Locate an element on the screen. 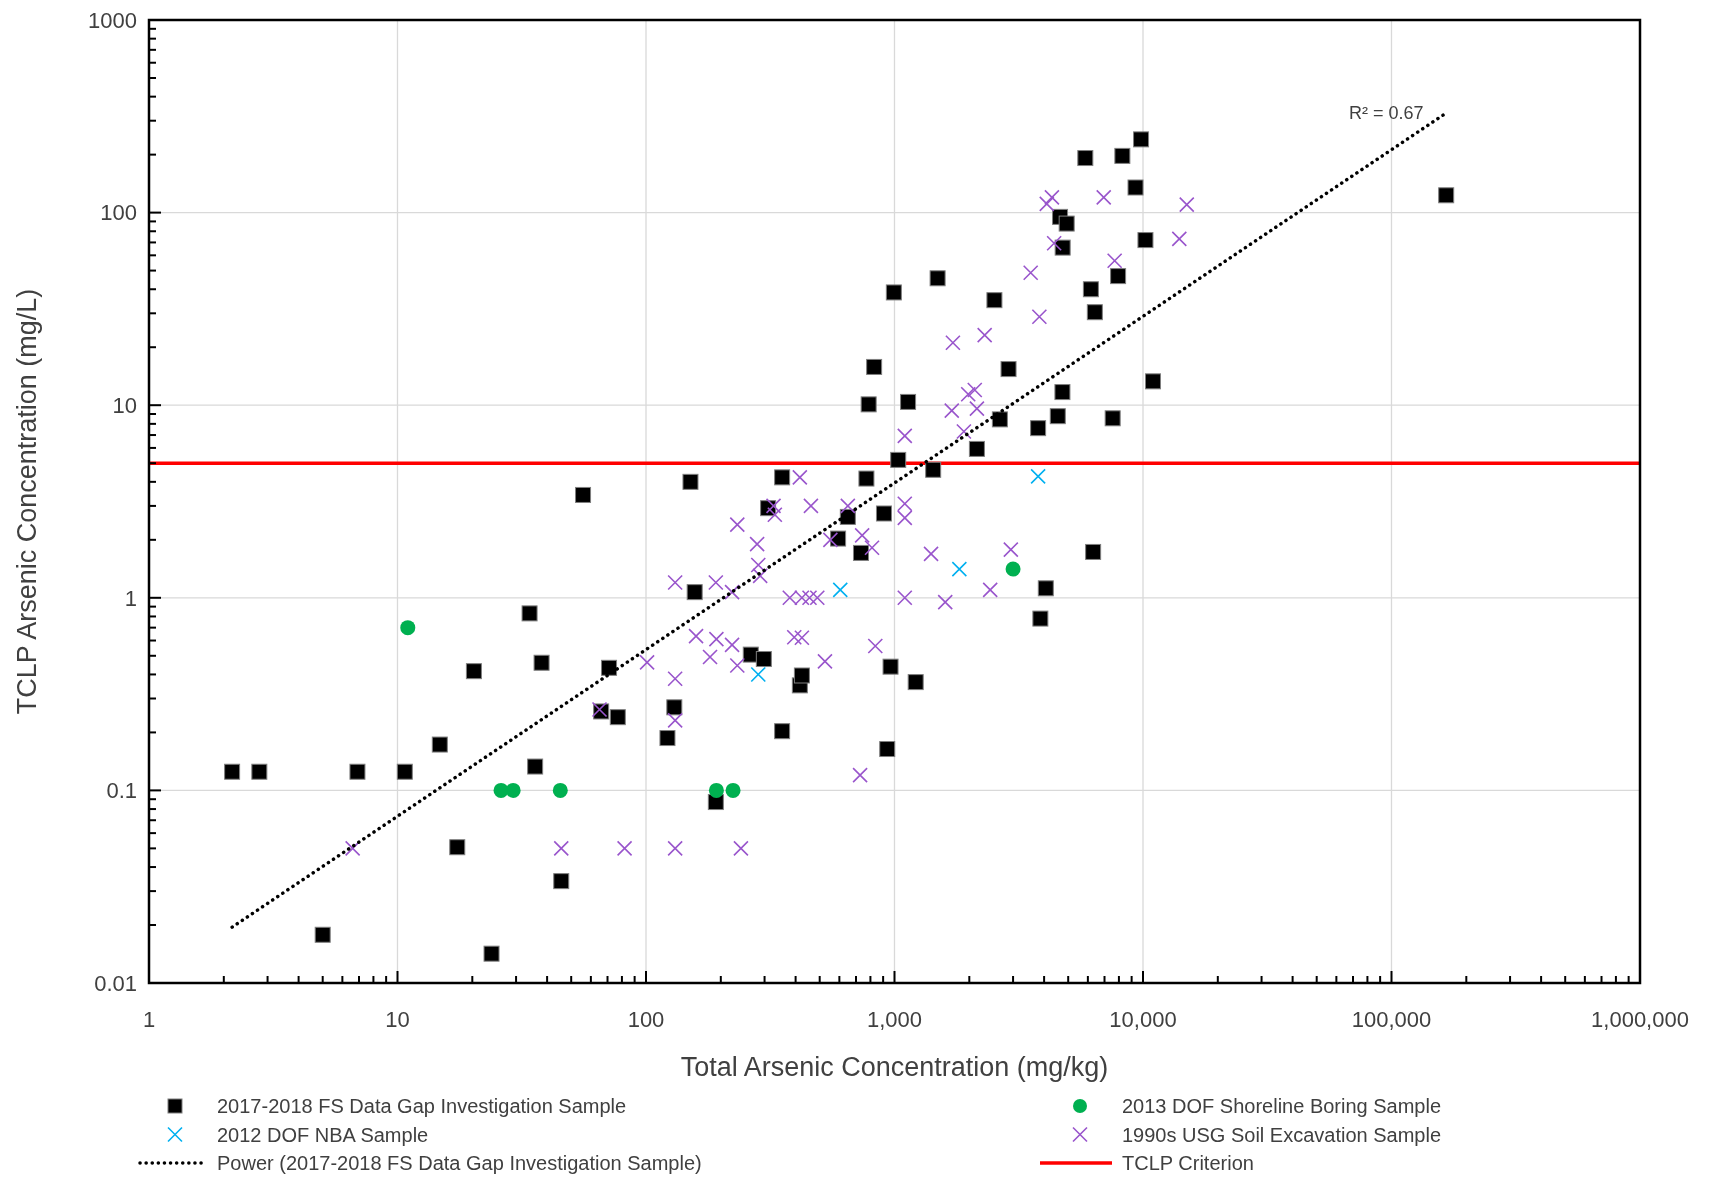  legend-label: 2013 DOF Shoreline Boring Sample is located at coordinates (1282, 1106).